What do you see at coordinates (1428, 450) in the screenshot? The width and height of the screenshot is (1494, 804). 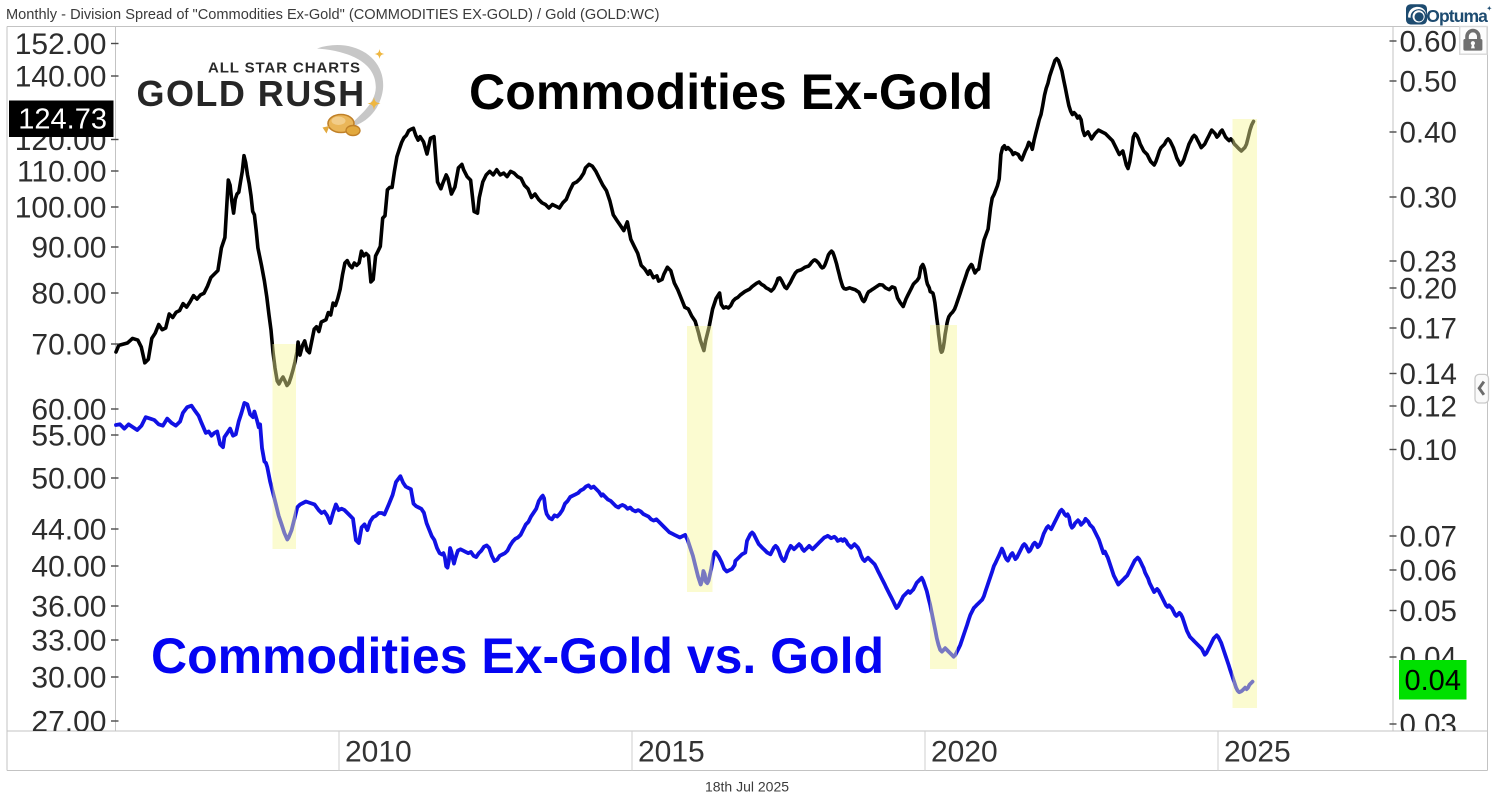 I see `svg-text: 0.10` at bounding box center [1428, 450].